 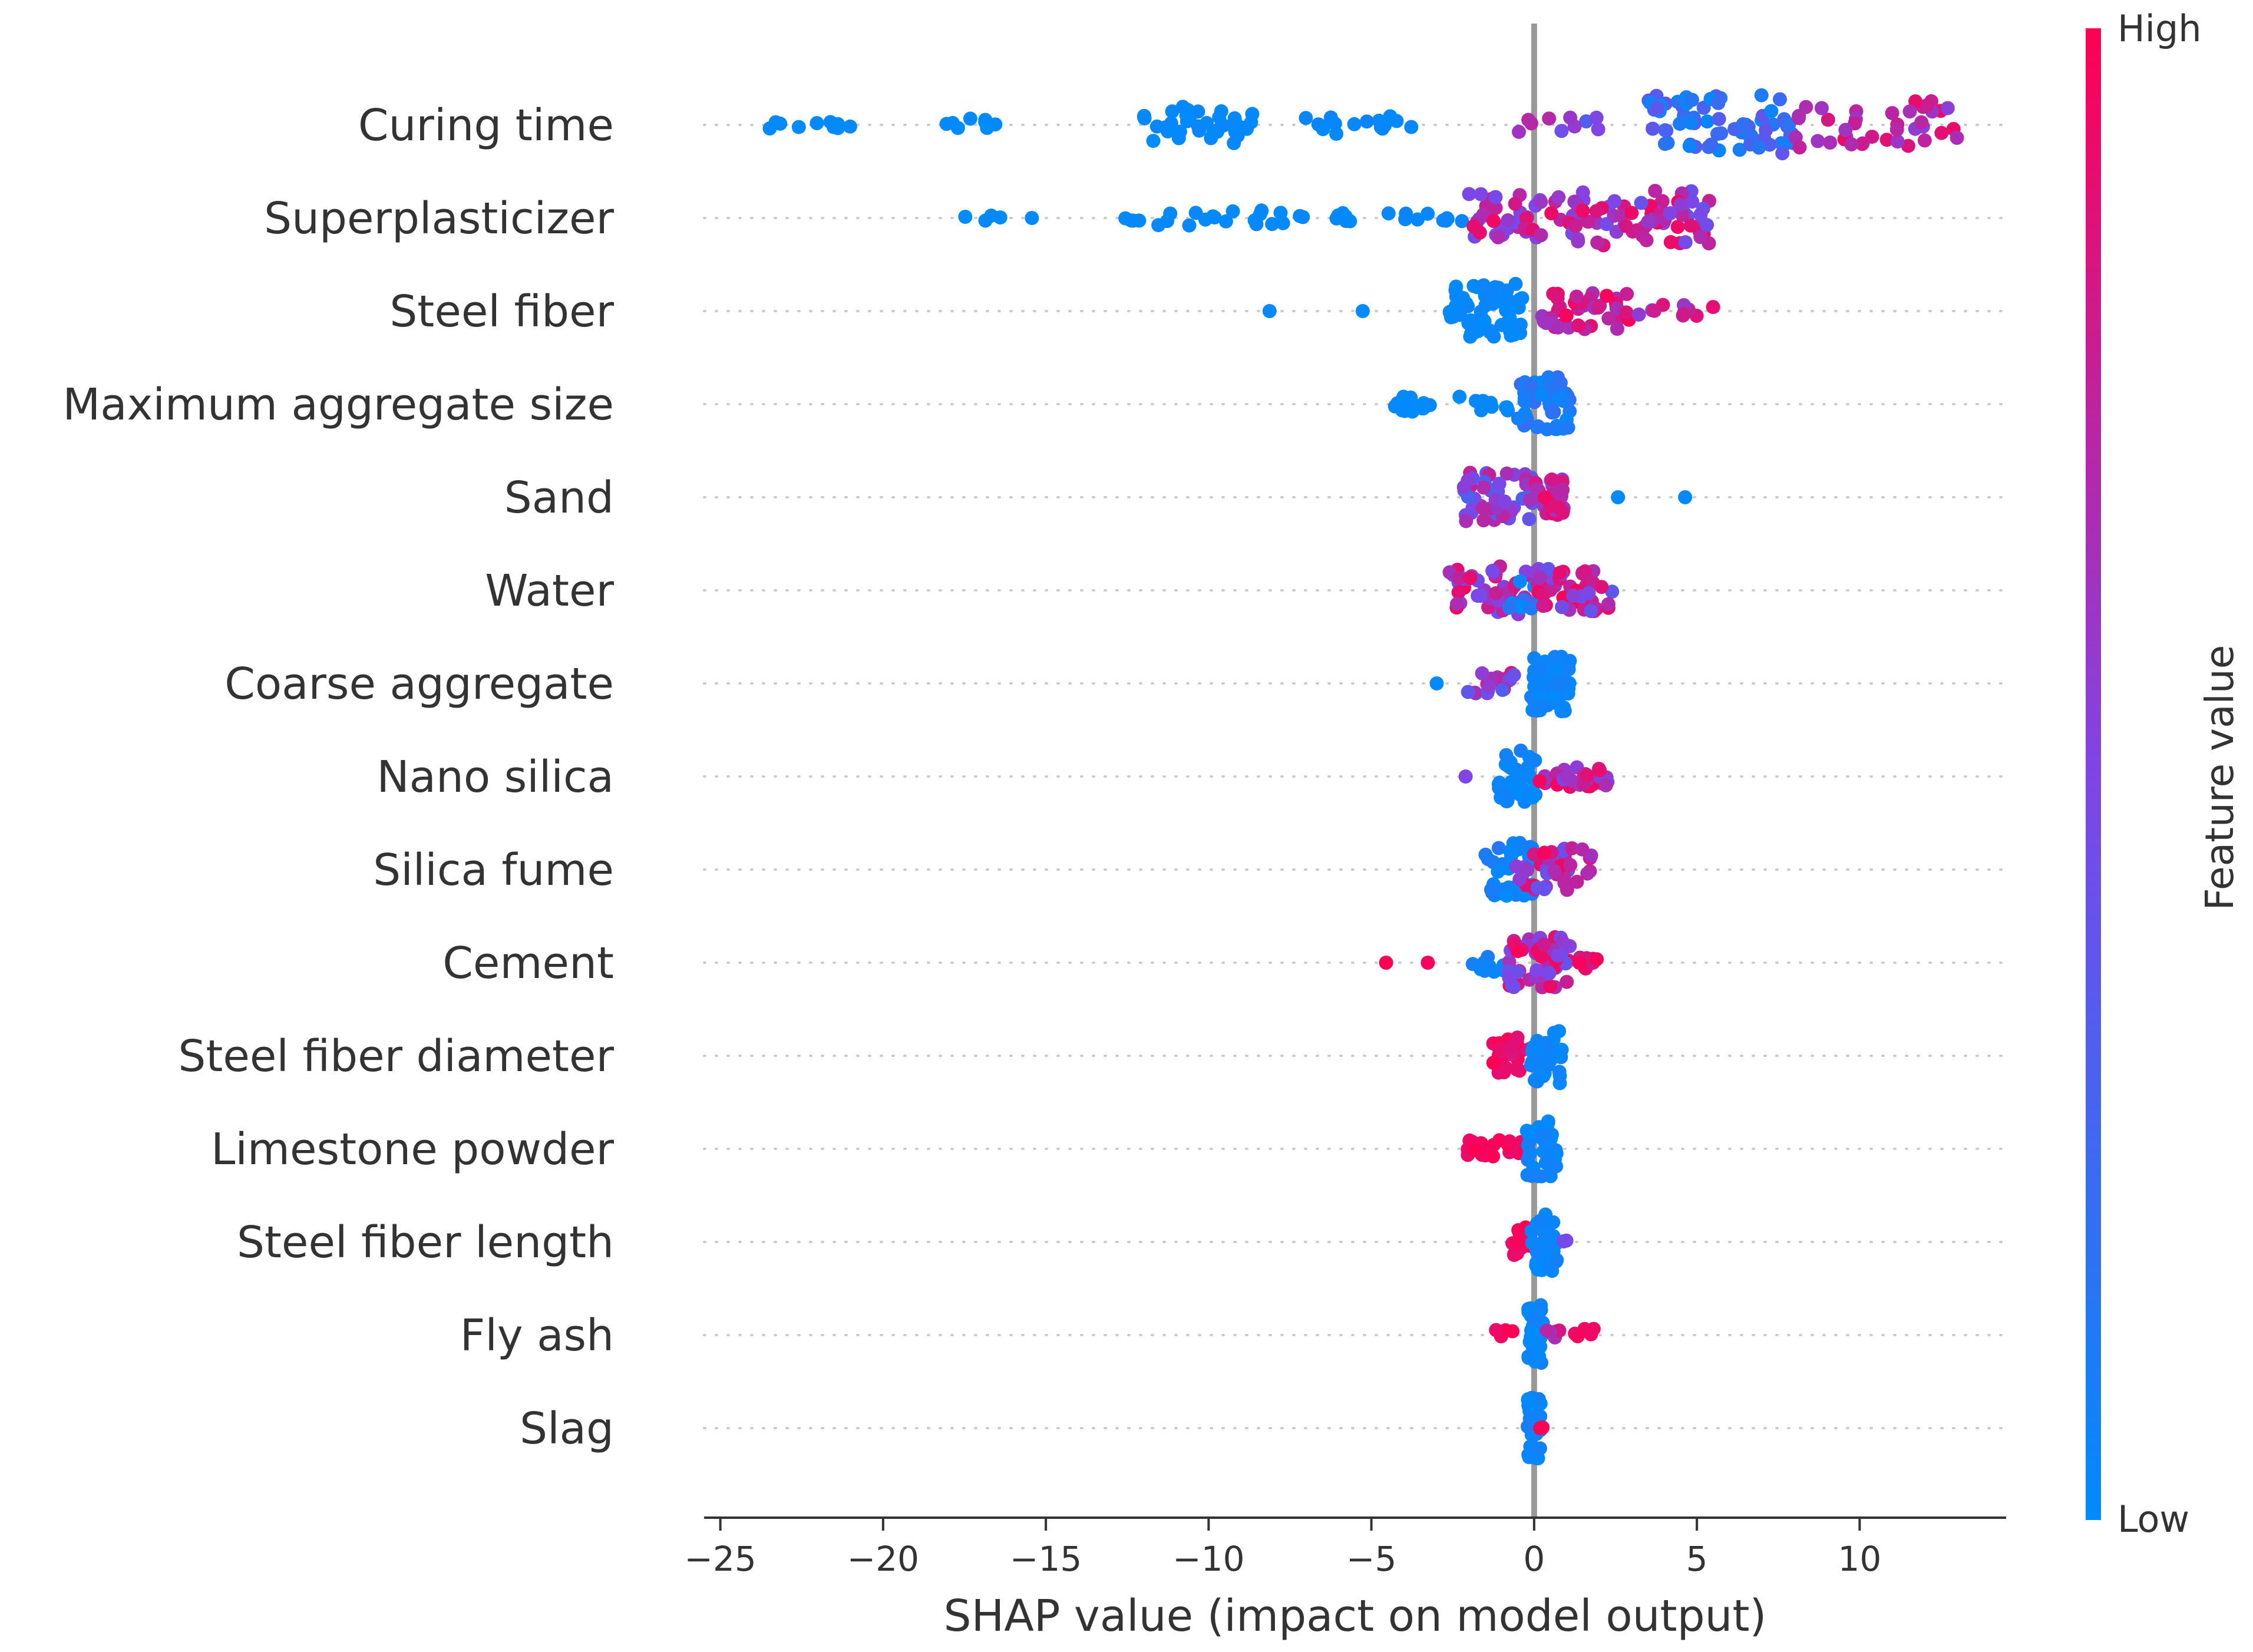 What do you see at coordinates (1198, 311) in the screenshot?
I see `feature-row: Steel fiber` at bounding box center [1198, 311].